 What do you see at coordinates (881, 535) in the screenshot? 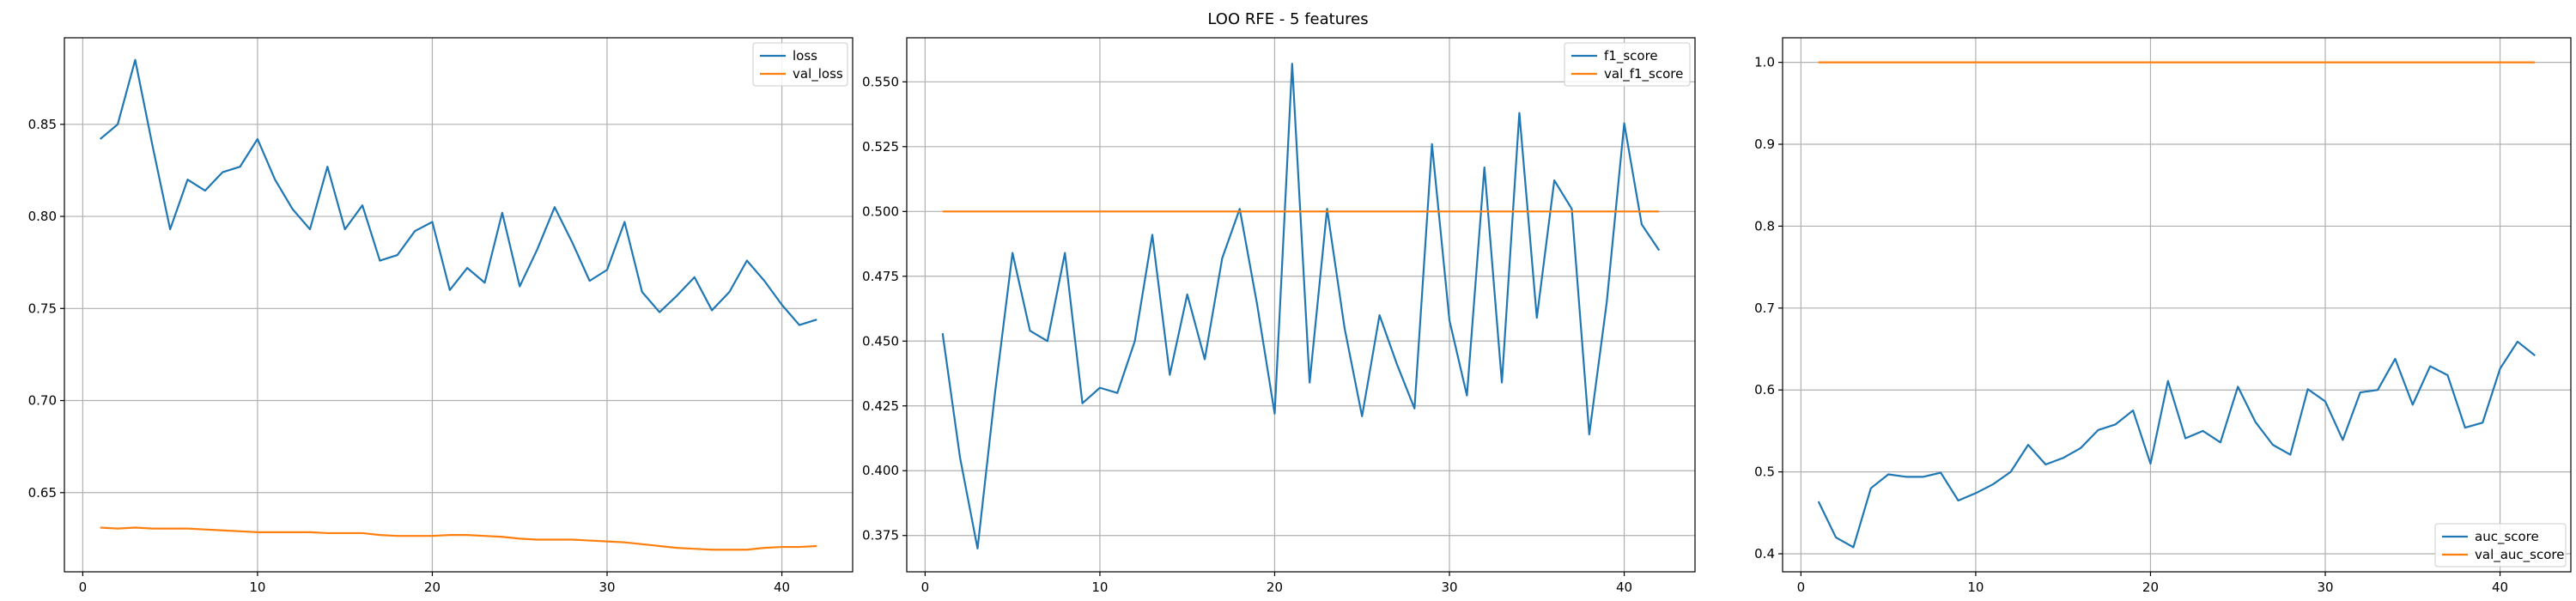
I see `y-tick-label: 0.375` at bounding box center [881, 535].